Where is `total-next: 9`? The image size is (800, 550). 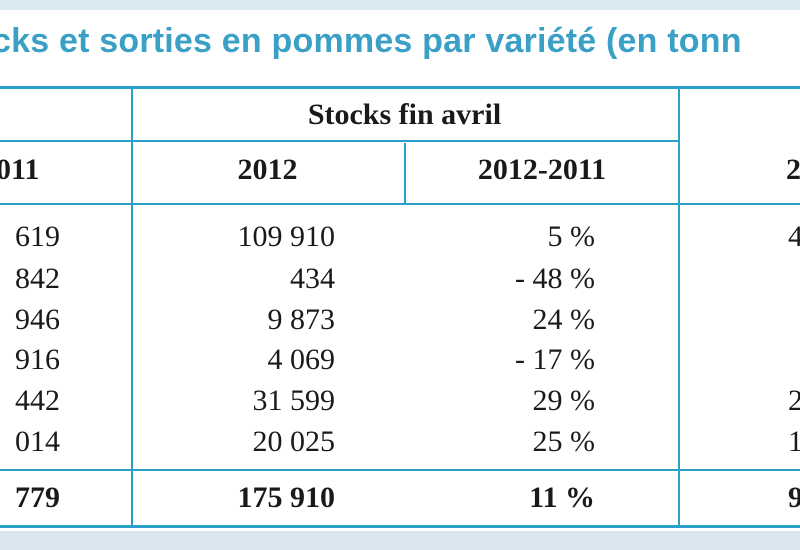 total-next: 9 is located at coordinates (794, 497).